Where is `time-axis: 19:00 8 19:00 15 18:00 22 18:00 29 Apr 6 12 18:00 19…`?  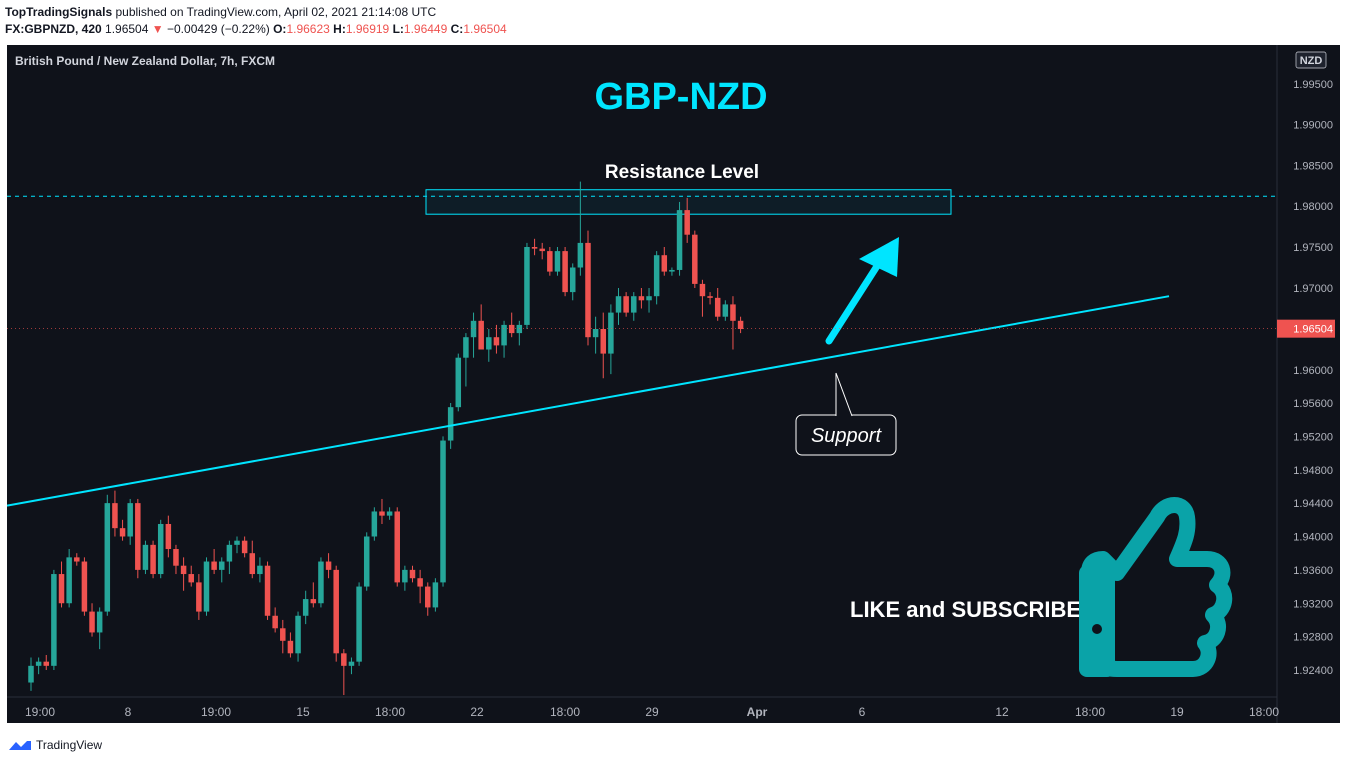 time-axis: 19:00 8 19:00 15 18:00 22 18:00 29 Apr 6 12 18:00 19… is located at coordinates (652, 712).